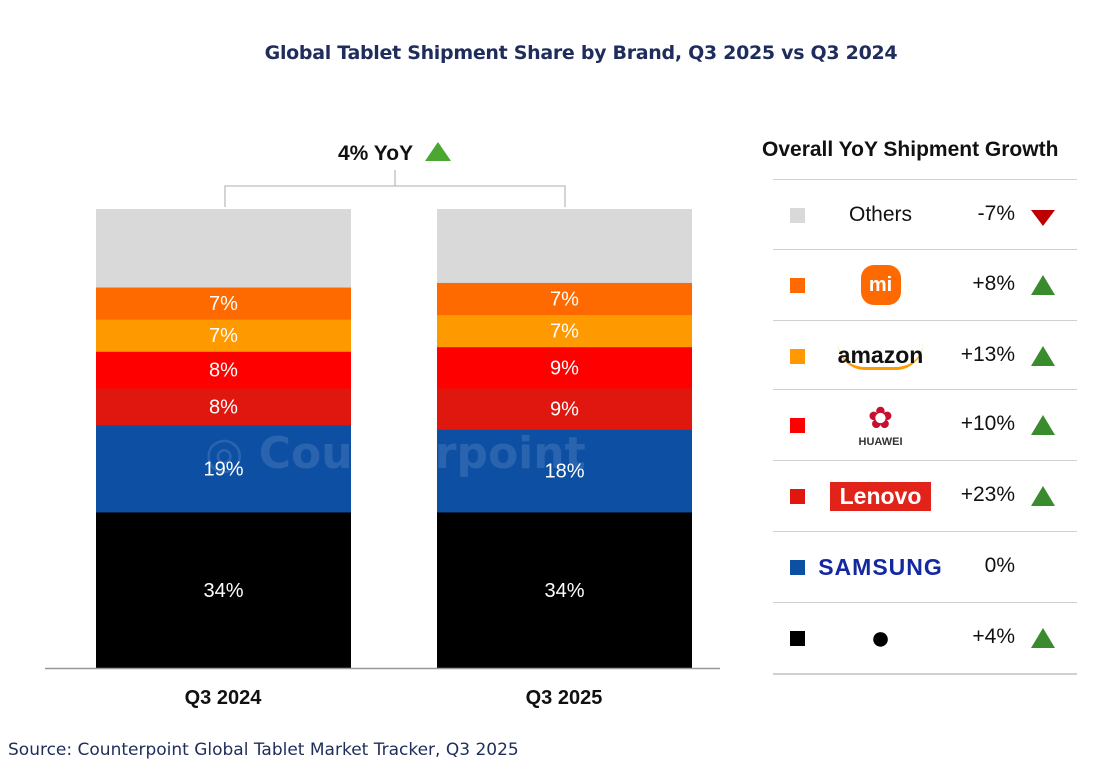 The height and width of the screenshot is (783, 1102). I want to click on growth-value: +4%, so click(993, 636).